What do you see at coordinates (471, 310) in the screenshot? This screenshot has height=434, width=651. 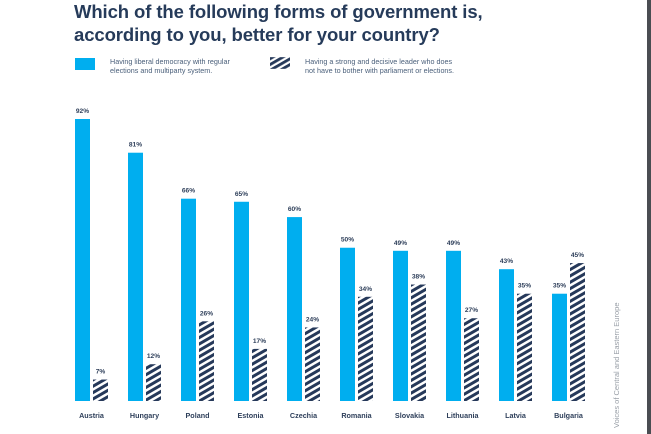 I see `value-label-lithuania-strong-leader: 27%` at bounding box center [471, 310].